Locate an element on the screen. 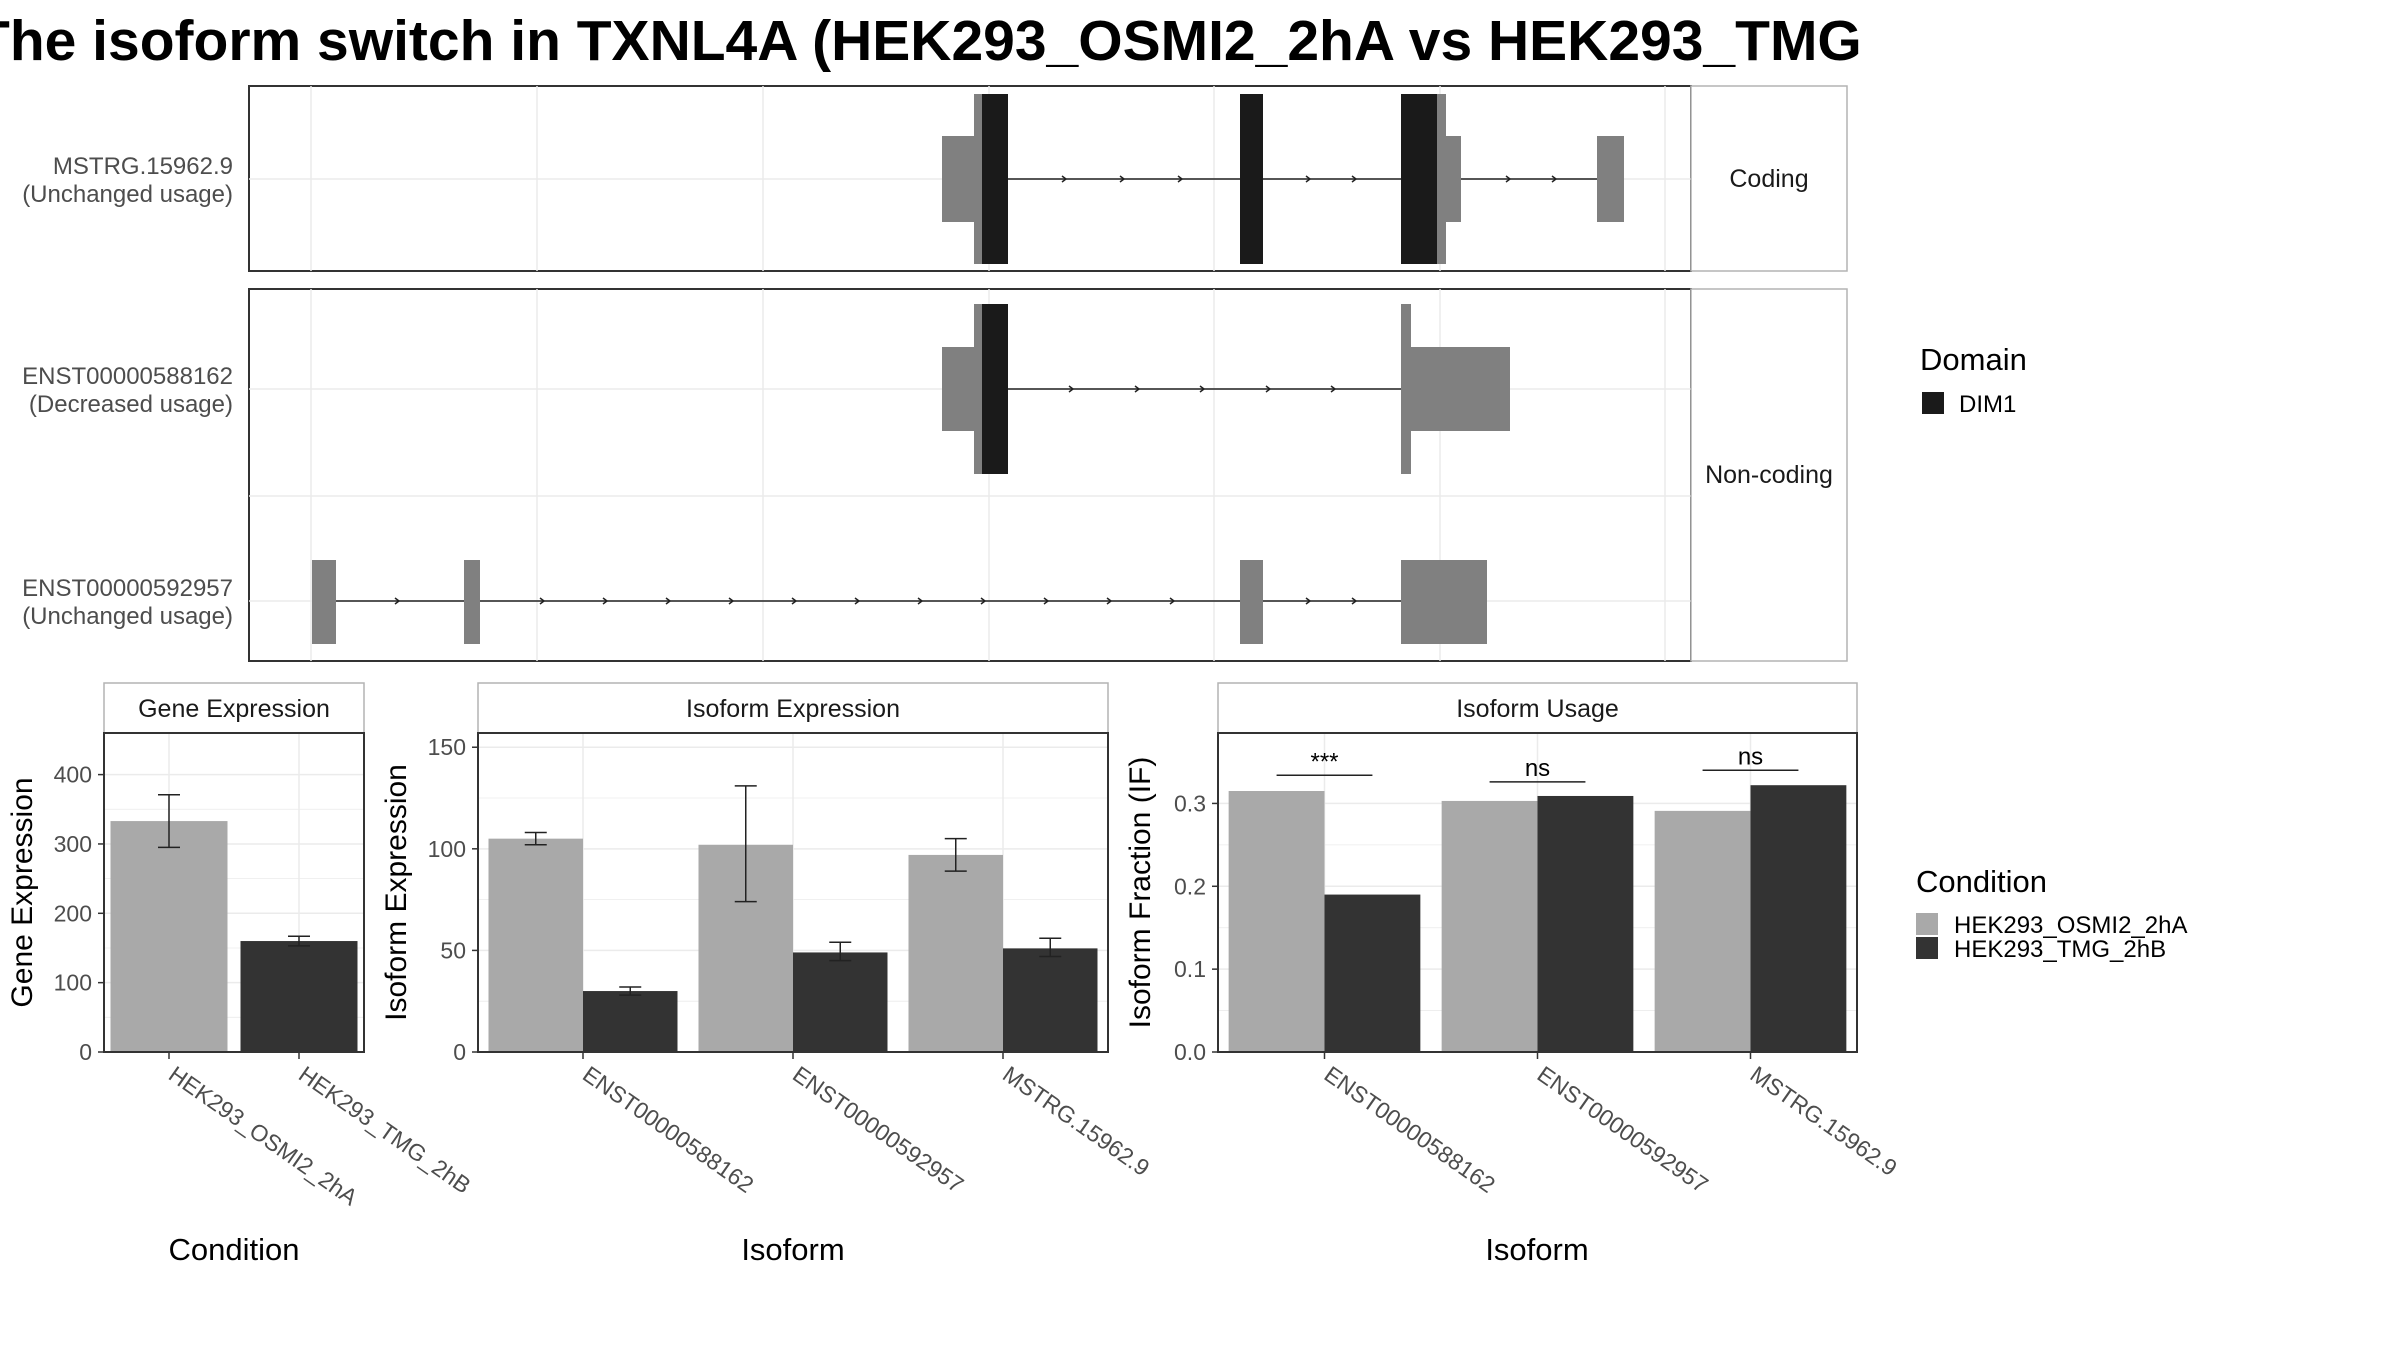  domain-legend: Domain DIM1 is located at coordinates (1973, 380).